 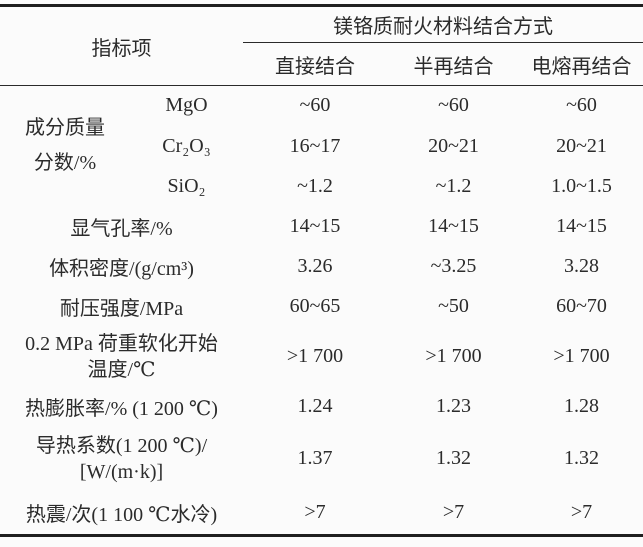 I want to click on cell-mgo-direct: ~60, so click(x=315, y=105).